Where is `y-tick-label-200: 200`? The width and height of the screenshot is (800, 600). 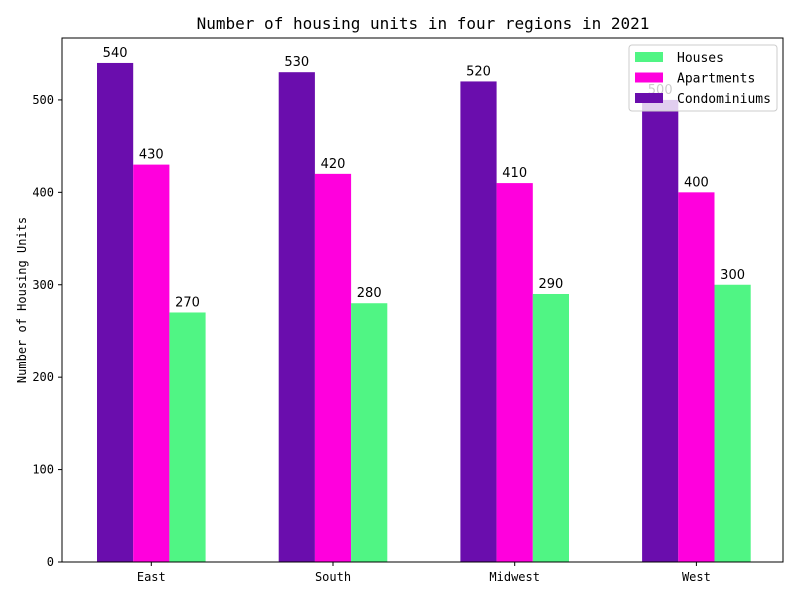
y-tick-label-200: 200 is located at coordinates (43, 377).